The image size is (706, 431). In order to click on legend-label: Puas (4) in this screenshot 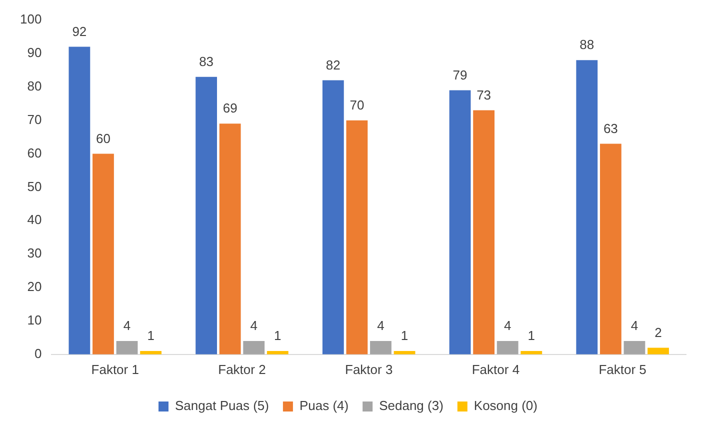, I will do `click(324, 406)`.